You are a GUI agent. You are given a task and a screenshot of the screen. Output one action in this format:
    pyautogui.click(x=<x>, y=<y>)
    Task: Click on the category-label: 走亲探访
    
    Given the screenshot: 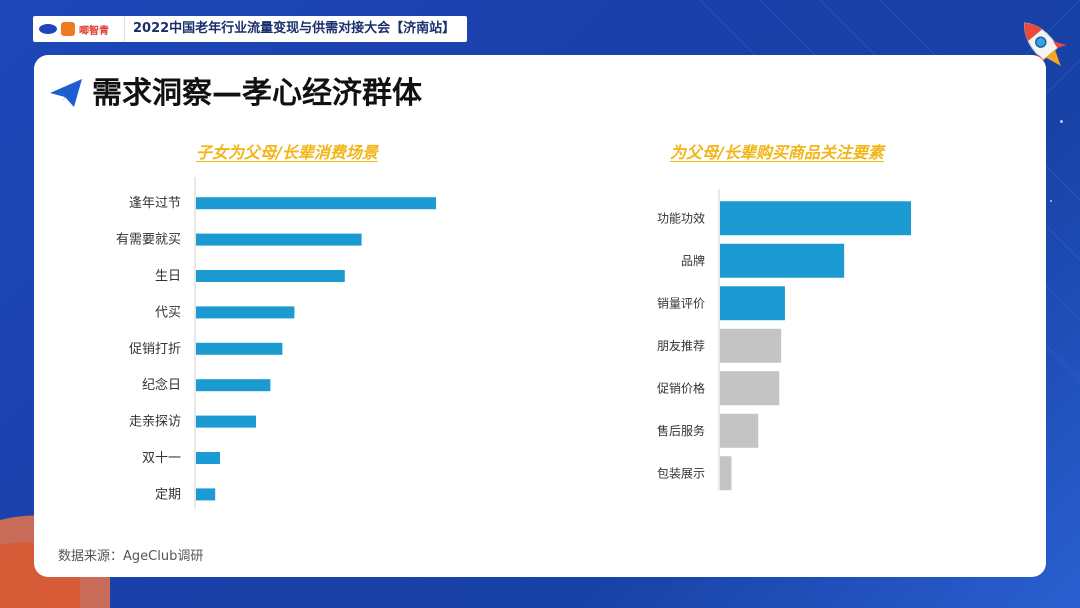 What is the action you would take?
    pyautogui.click(x=155, y=422)
    